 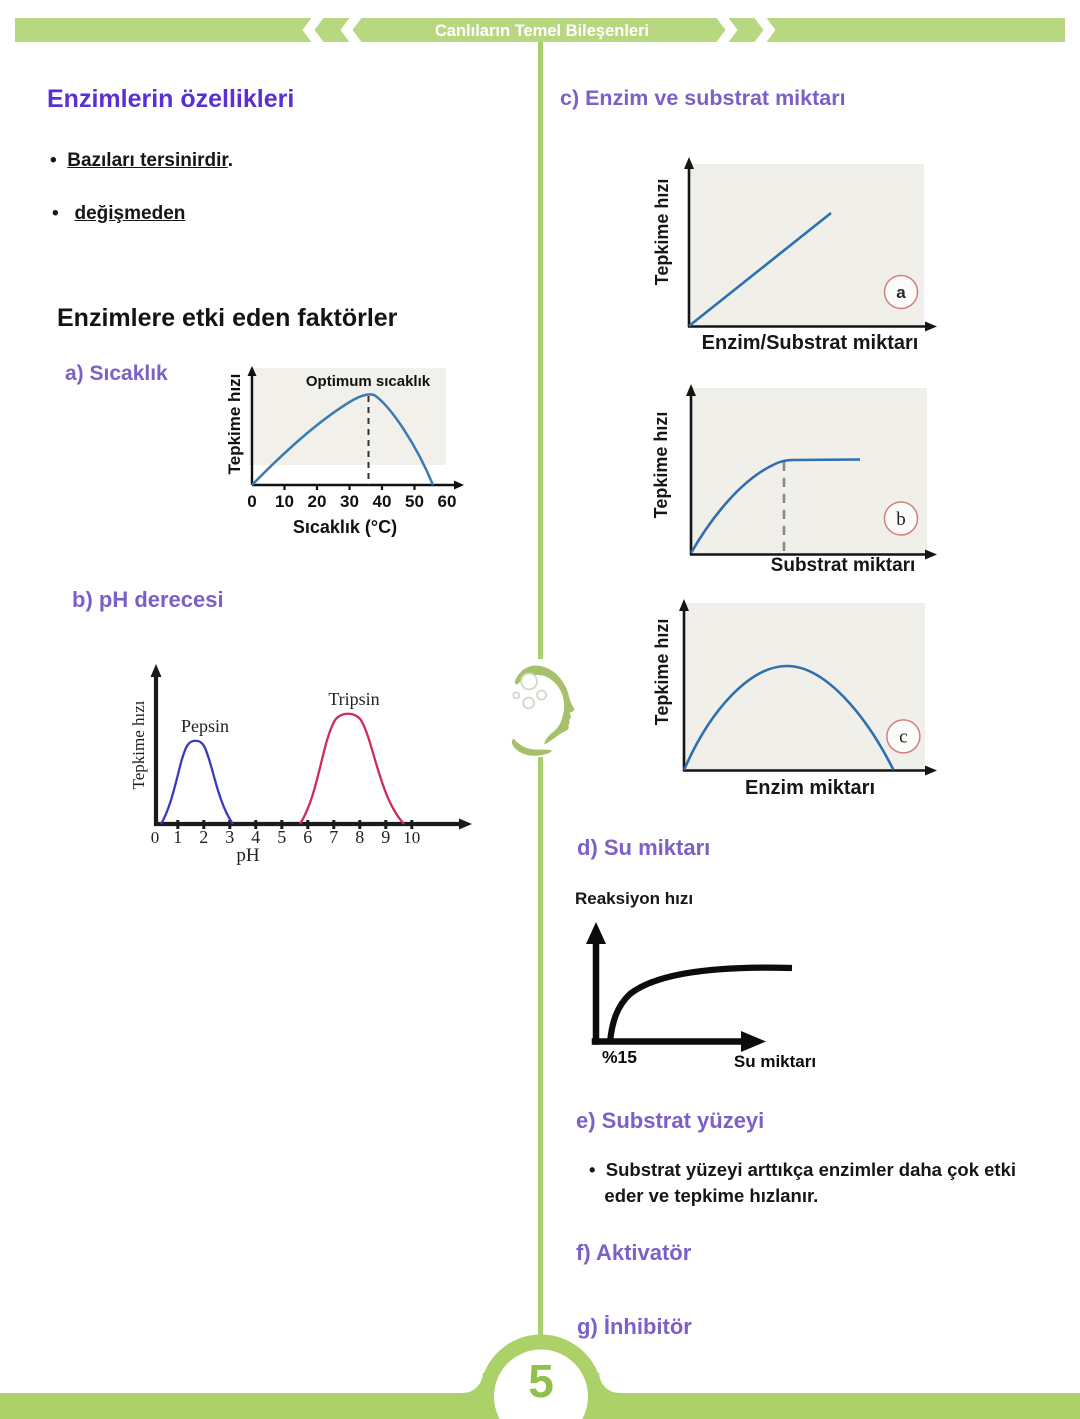 What do you see at coordinates (810, 788) in the screenshot?
I see `svg-text: Enzim miktarı` at bounding box center [810, 788].